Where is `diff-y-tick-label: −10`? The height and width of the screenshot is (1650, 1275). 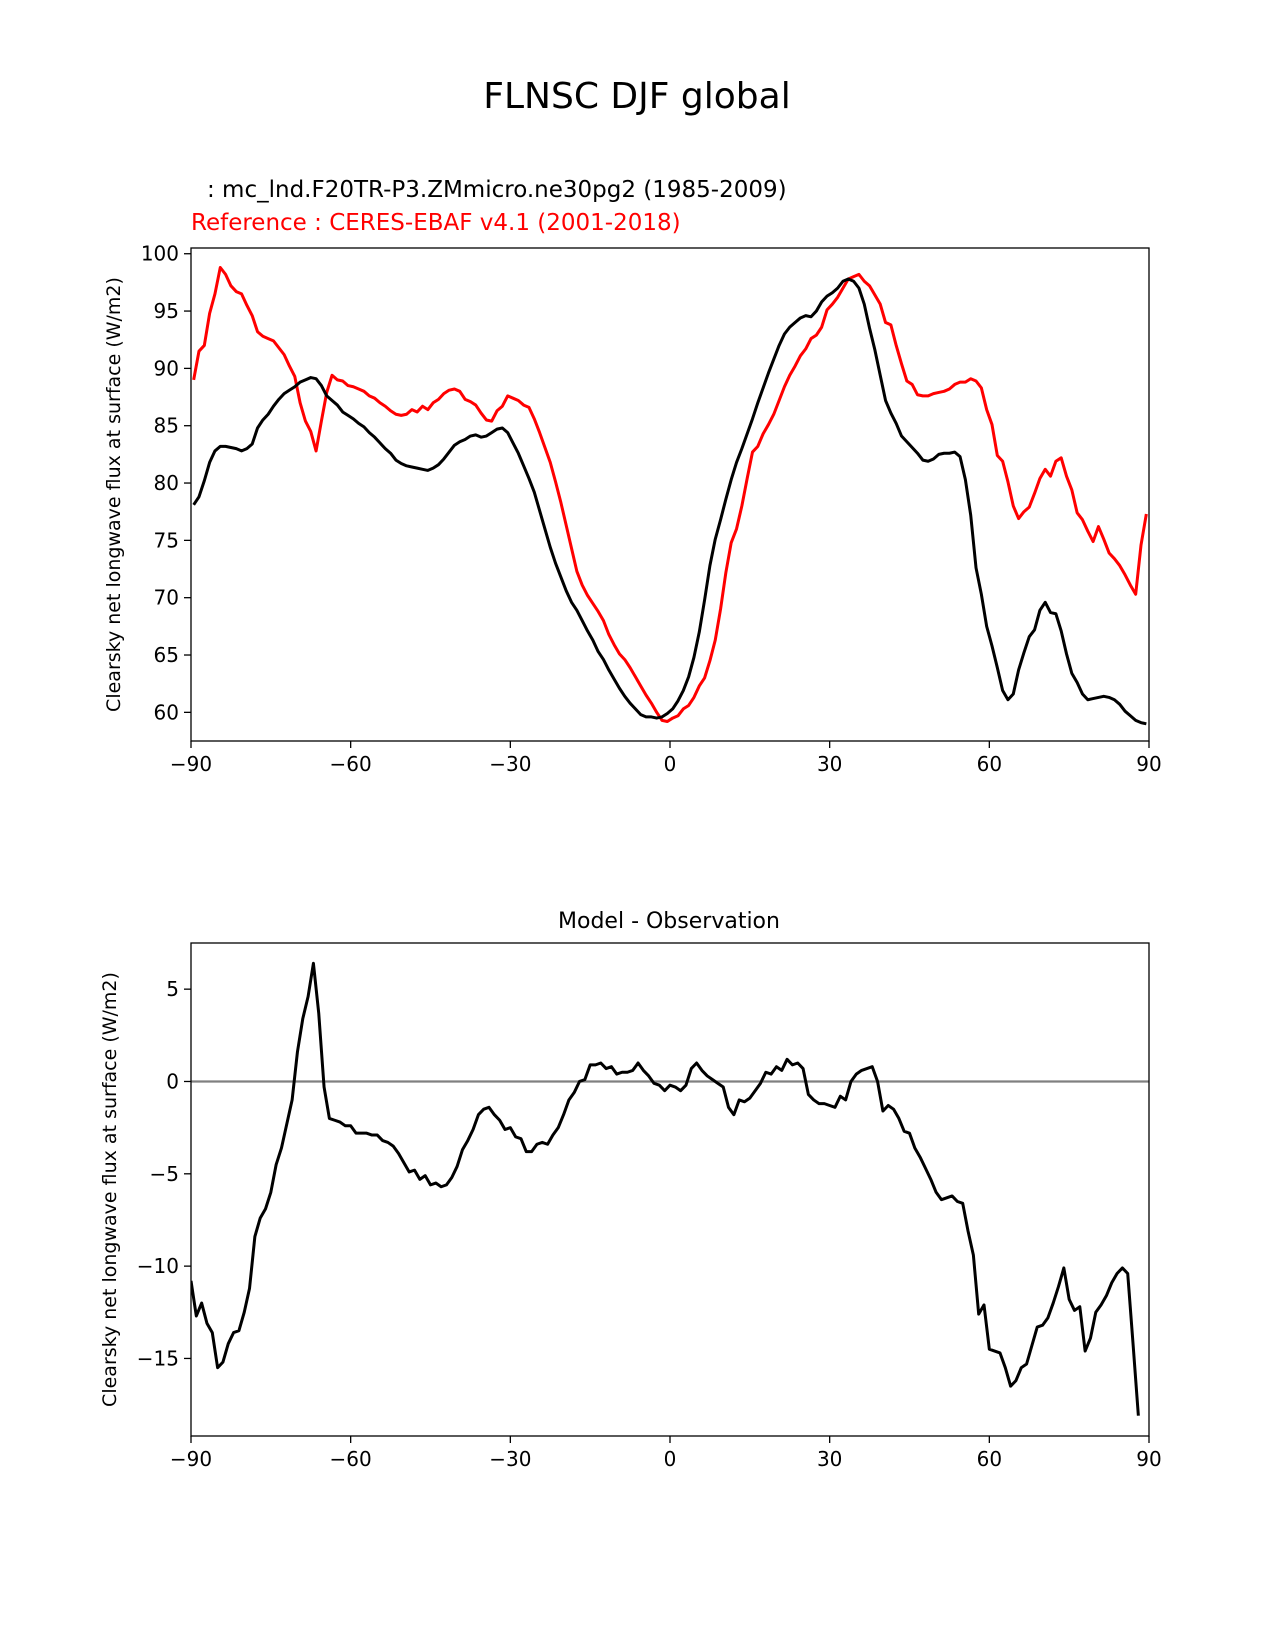
diff-y-tick-label: −10 is located at coordinates (158, 1266).